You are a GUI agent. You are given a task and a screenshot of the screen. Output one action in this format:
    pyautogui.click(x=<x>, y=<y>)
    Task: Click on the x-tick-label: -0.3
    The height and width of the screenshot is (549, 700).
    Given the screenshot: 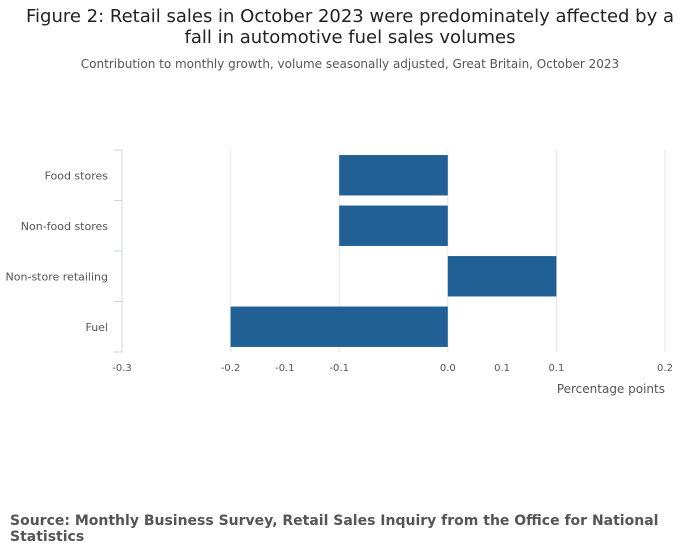 What is the action you would take?
    pyautogui.click(x=122, y=368)
    